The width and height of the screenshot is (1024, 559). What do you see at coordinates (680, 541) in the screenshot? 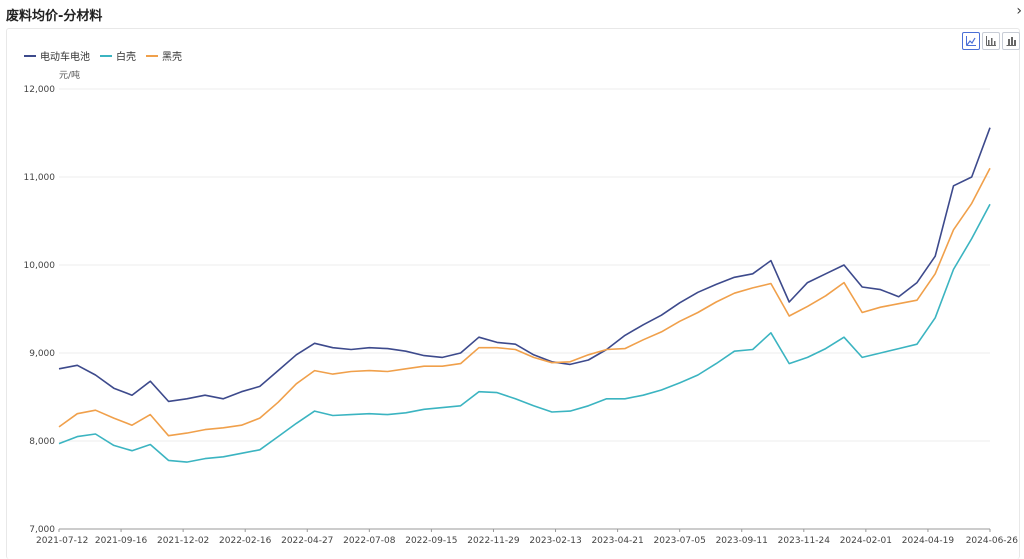
I see `x-tick-label: 2023-07-05` at bounding box center [680, 541].